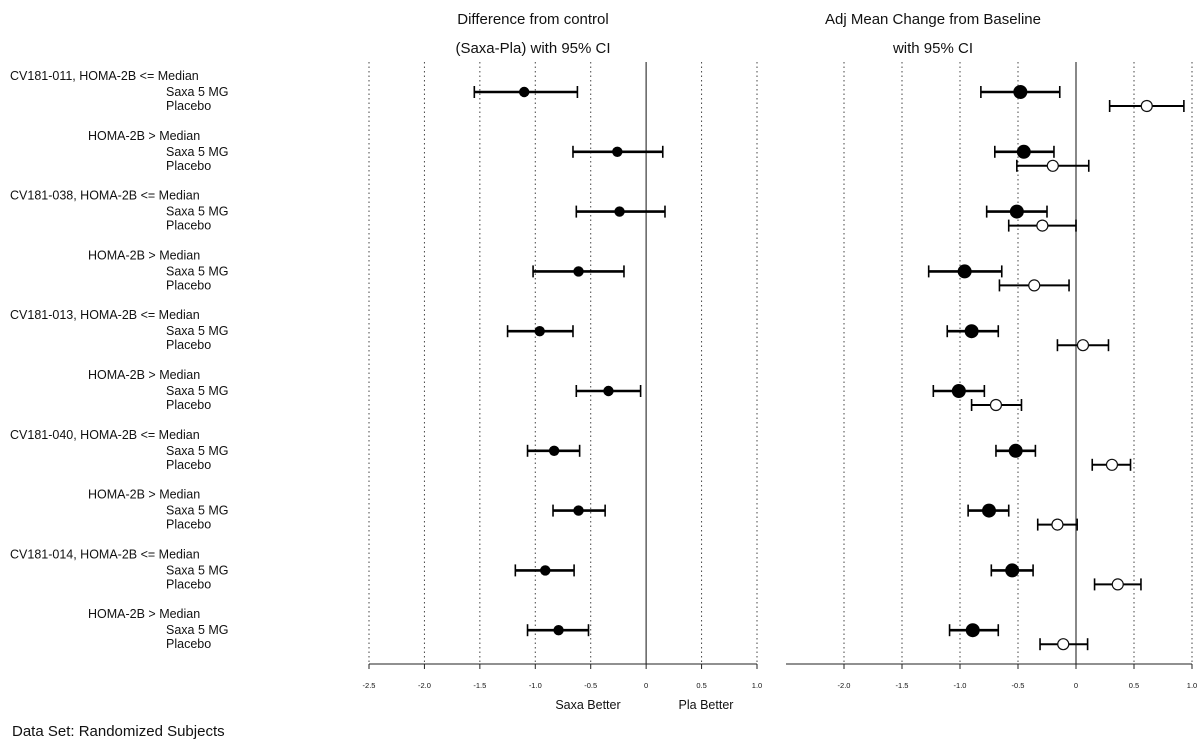  Describe the element at coordinates (104, 76) in the screenshot. I see `study-subgroup-label: CV181-011, HOMA-2B <= Median` at that location.